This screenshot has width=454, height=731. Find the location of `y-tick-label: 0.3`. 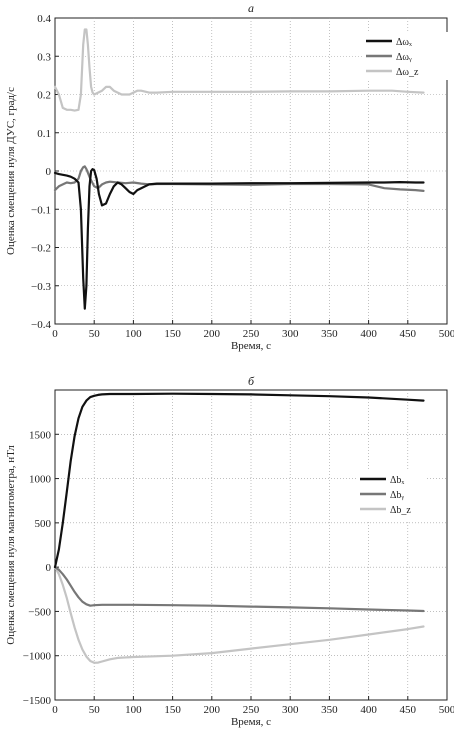

y-tick-label: 0.3 is located at coordinates (44, 57).